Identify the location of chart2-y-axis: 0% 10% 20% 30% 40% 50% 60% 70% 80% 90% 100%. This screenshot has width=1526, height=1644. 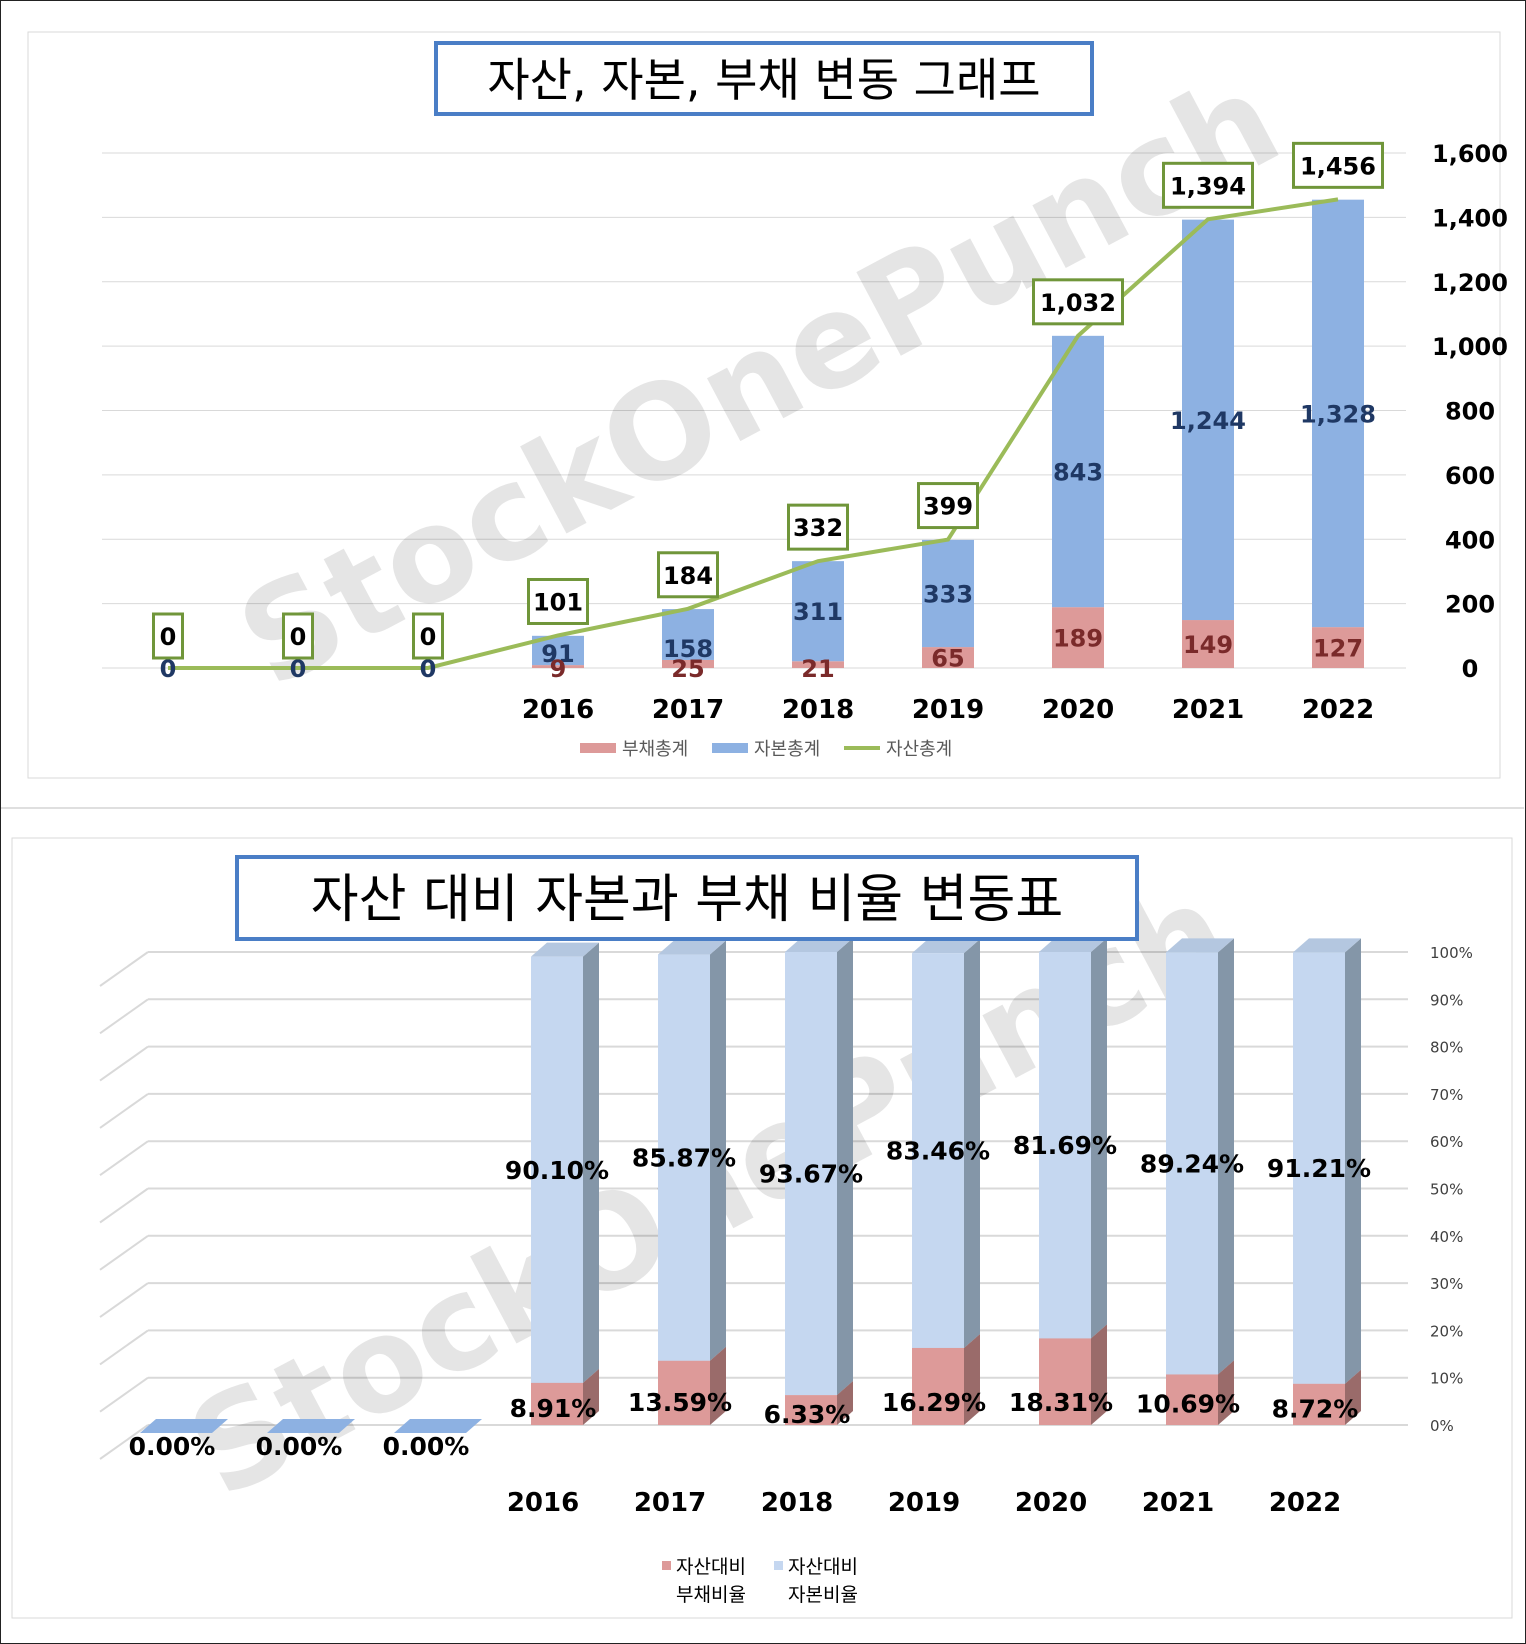
(1451, 1189).